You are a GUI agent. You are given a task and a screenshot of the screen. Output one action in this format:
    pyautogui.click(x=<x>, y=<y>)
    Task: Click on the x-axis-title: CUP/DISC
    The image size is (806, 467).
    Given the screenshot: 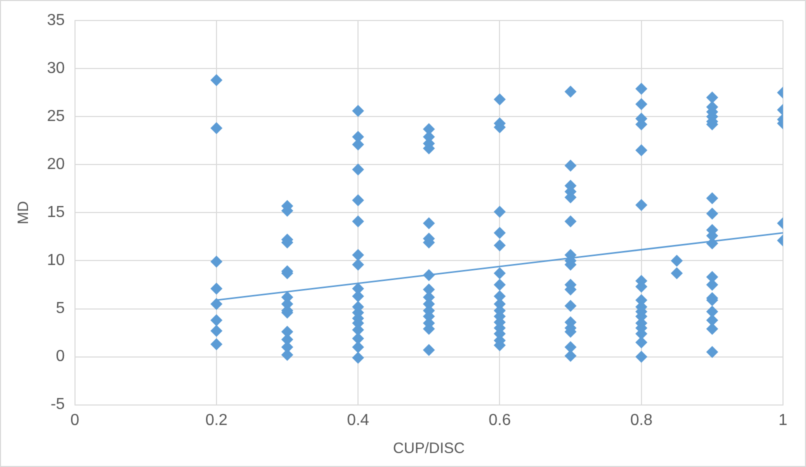 What is the action you would take?
    pyautogui.click(x=429, y=449)
    